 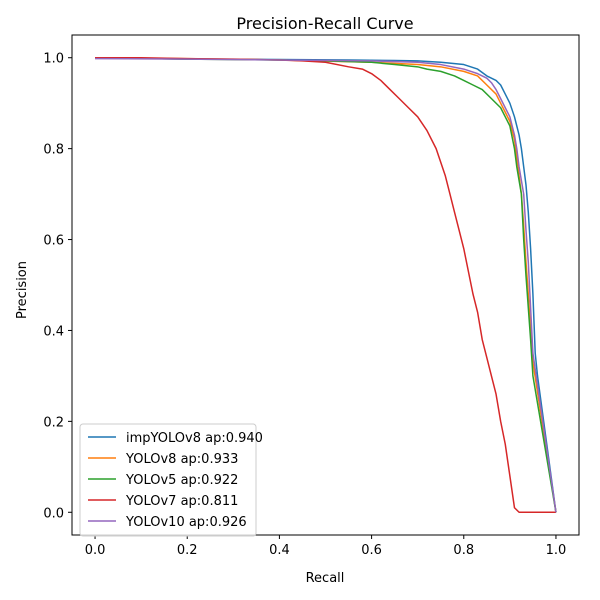 I want to click on x-tick-label: 0.0, so click(x=95, y=550).